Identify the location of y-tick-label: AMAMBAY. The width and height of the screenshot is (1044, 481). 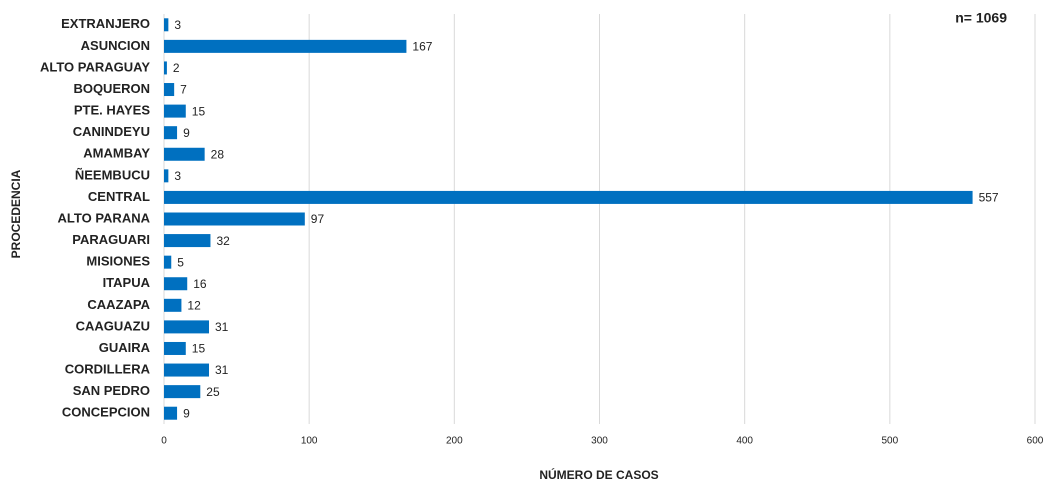
(116, 153).